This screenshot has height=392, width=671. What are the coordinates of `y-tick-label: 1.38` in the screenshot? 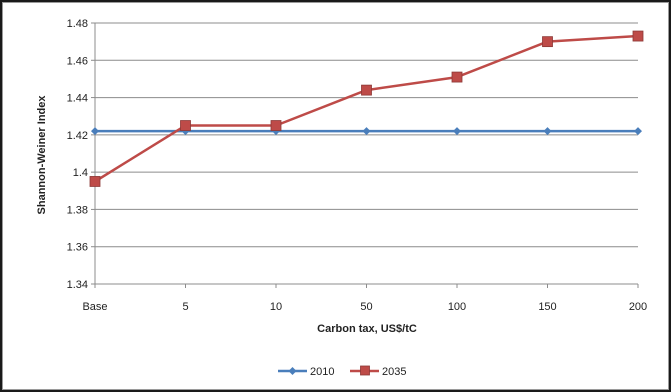 It's located at (77, 210).